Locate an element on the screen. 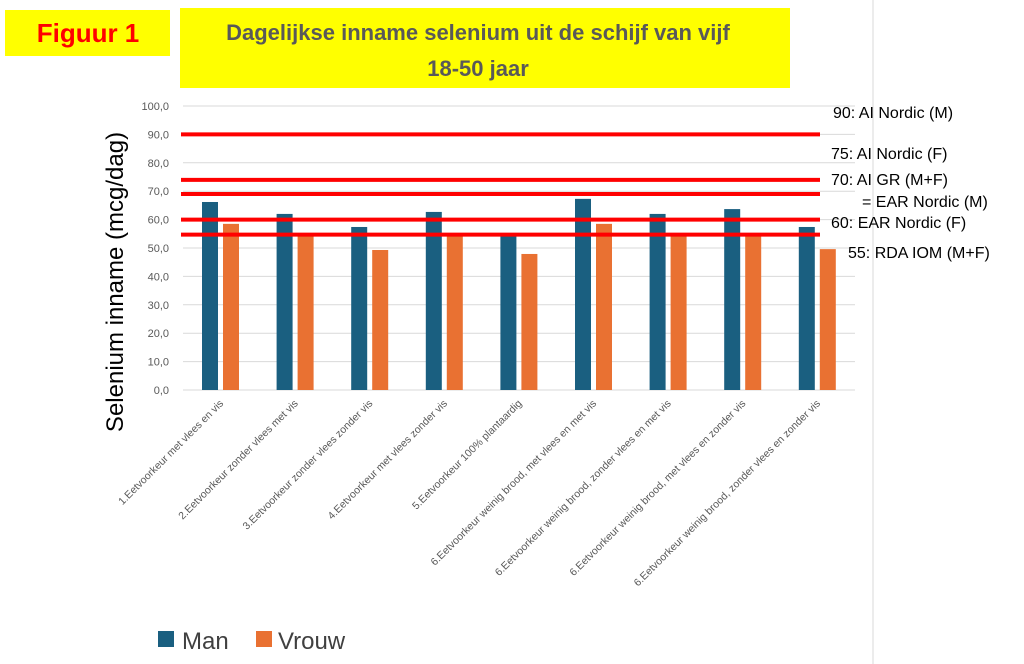  y-tick-label: 70,0 is located at coordinates (158, 192).